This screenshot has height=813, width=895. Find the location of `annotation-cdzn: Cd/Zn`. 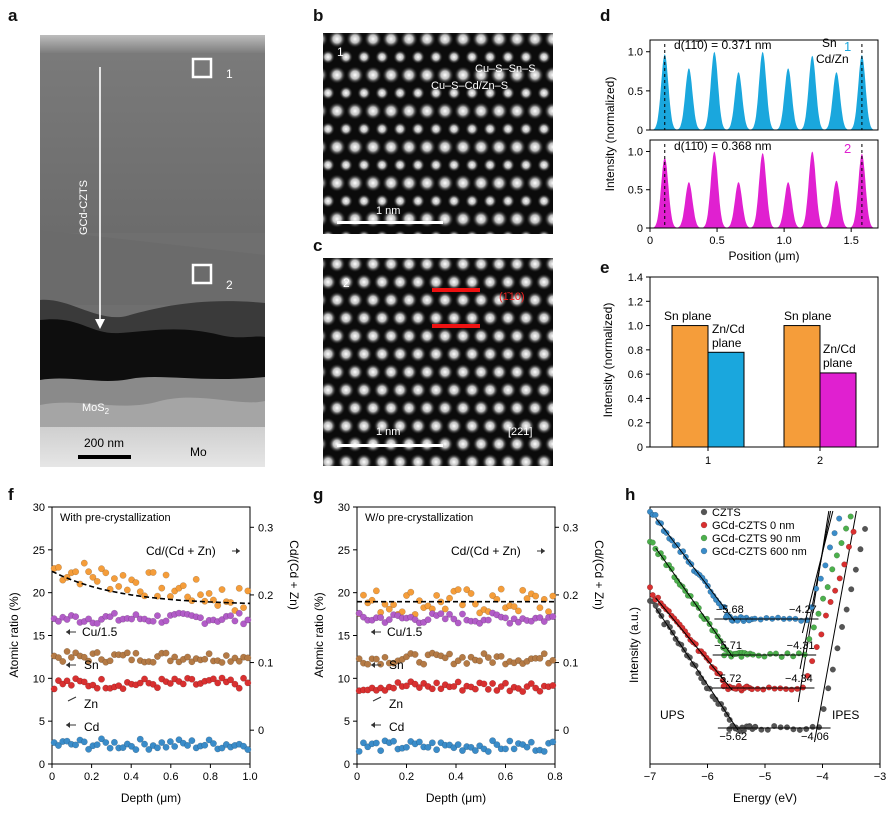

annotation-cdzn: Cd/Zn is located at coordinates (832, 59).